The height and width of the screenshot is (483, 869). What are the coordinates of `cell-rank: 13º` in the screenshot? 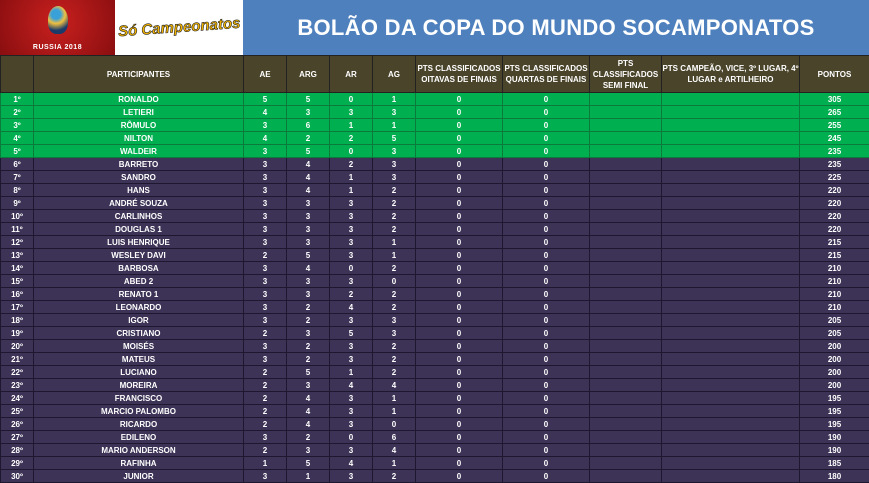 It's located at (17, 255).